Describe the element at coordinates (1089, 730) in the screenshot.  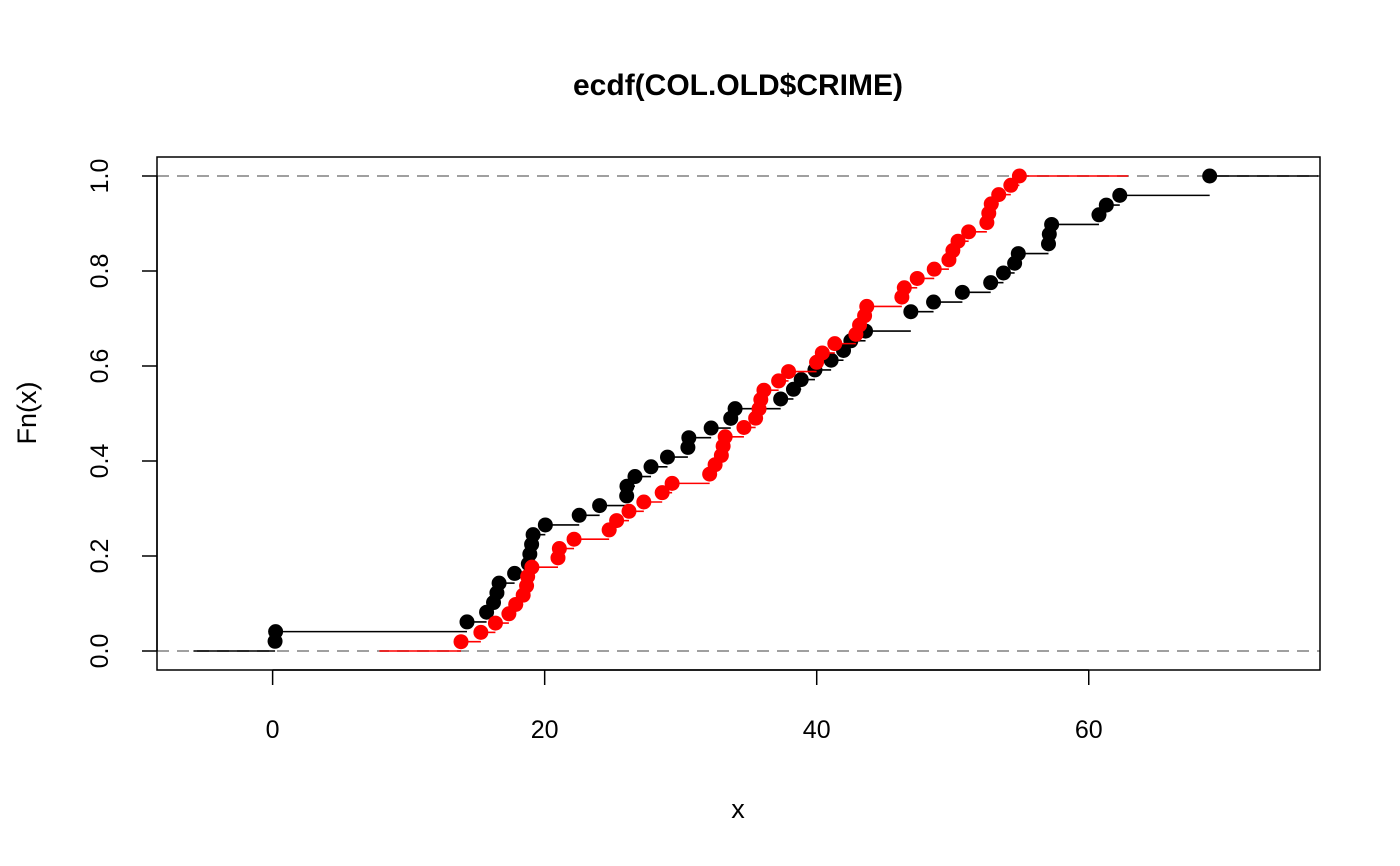
I see `x-tick-label: 60` at that location.